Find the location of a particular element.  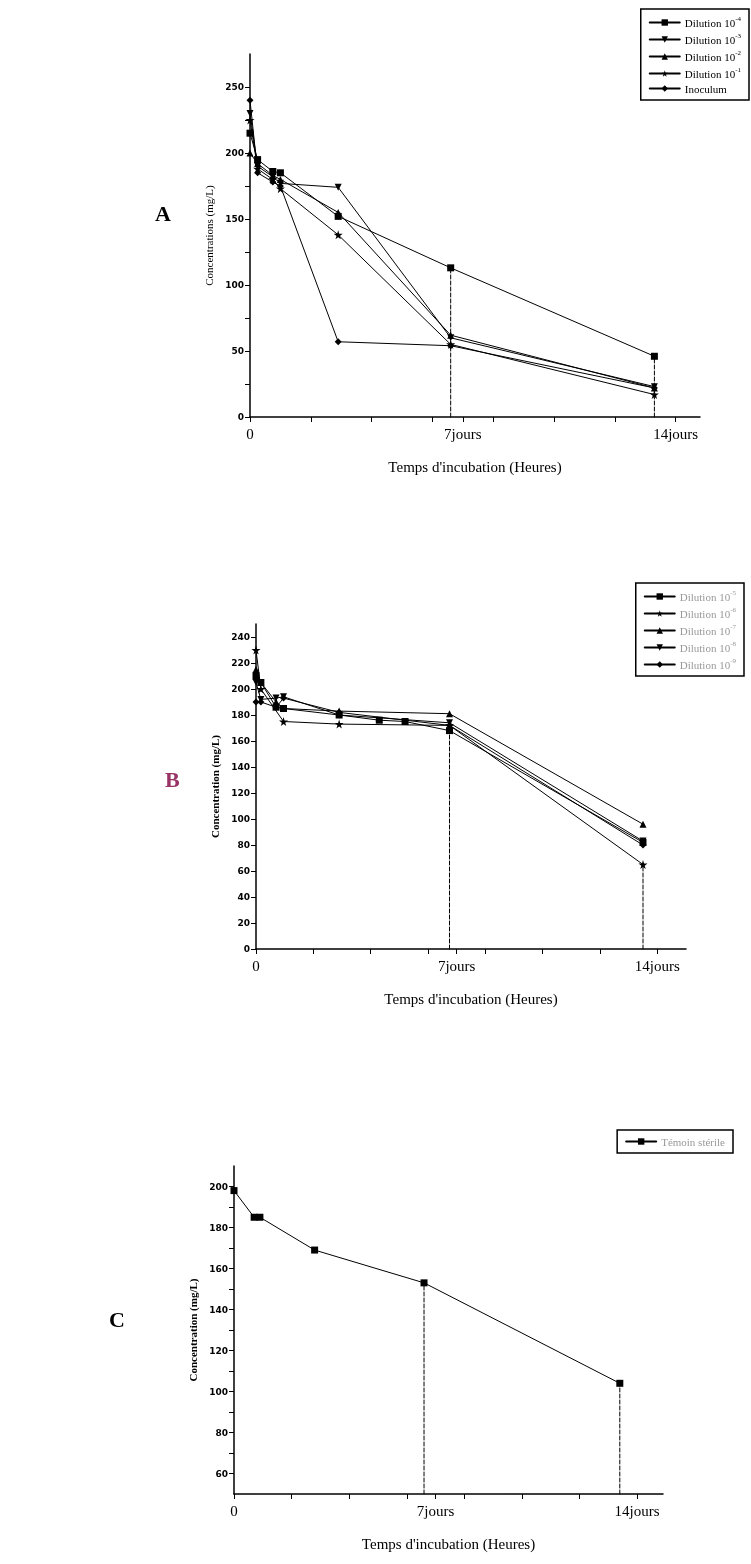

y-tick-label: 250 is located at coordinates (234, 87).